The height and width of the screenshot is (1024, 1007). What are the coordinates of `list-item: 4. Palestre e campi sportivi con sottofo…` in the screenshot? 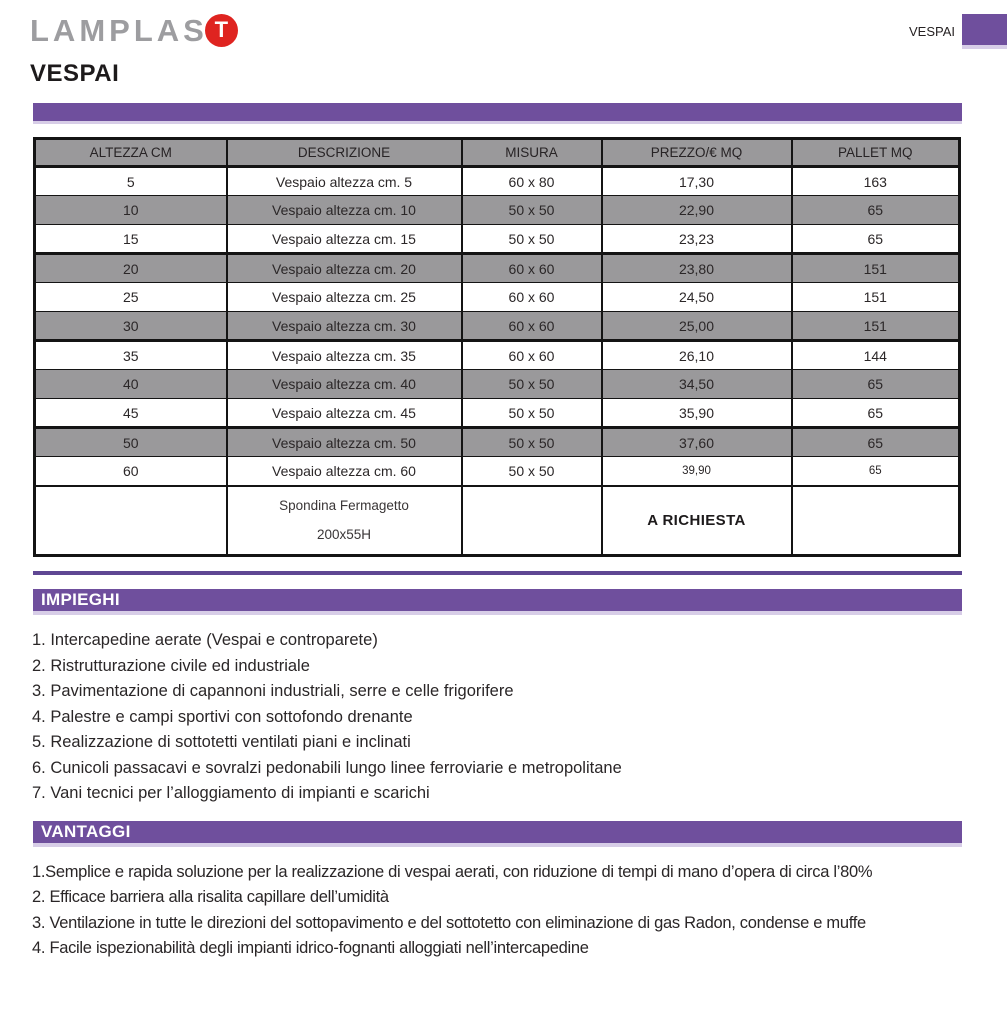 It's located at (222, 716).